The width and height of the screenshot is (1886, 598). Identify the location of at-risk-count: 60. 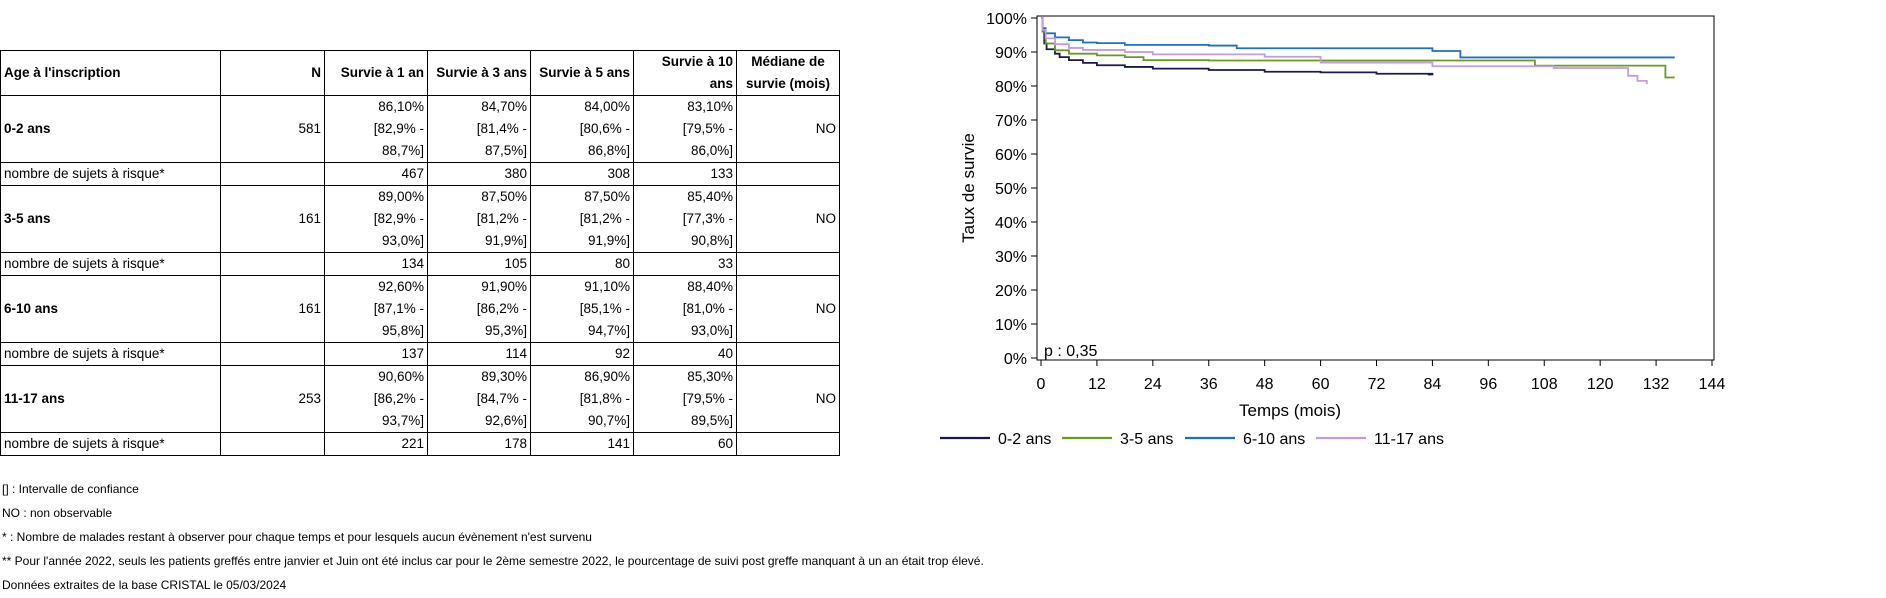
(685, 444).